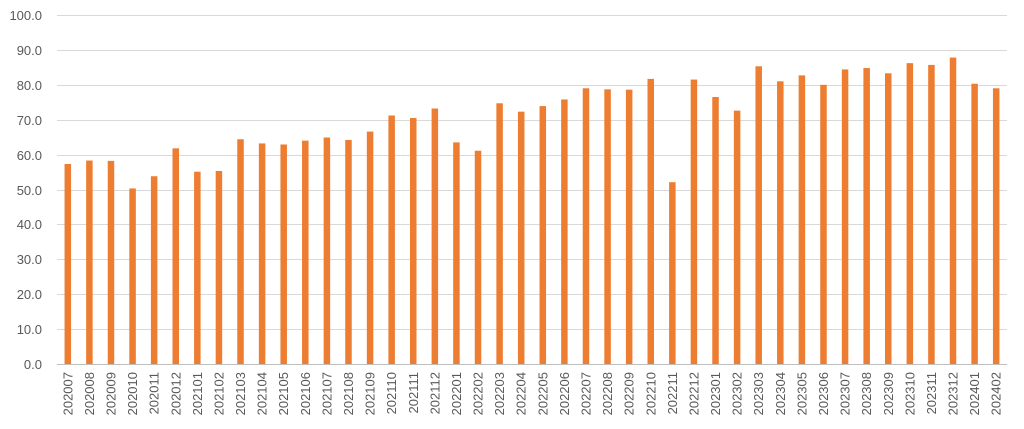 This screenshot has height=429, width=1024. I want to click on y-tick-label: 10.0, so click(29, 329).